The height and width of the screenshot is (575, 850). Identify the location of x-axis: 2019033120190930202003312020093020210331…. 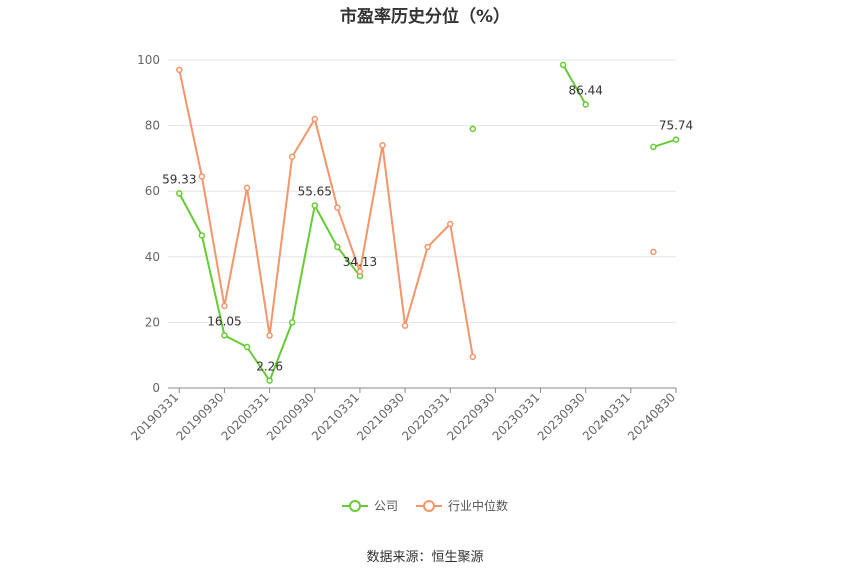
(403, 415).